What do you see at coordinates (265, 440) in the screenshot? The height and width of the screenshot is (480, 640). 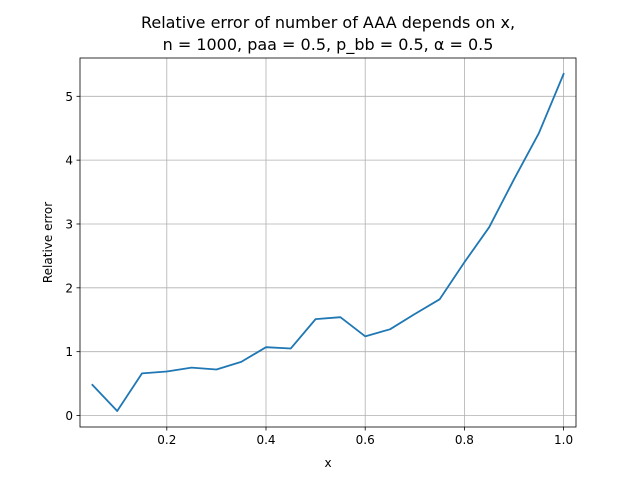 I see `x-tick-label: 0.4` at bounding box center [265, 440].